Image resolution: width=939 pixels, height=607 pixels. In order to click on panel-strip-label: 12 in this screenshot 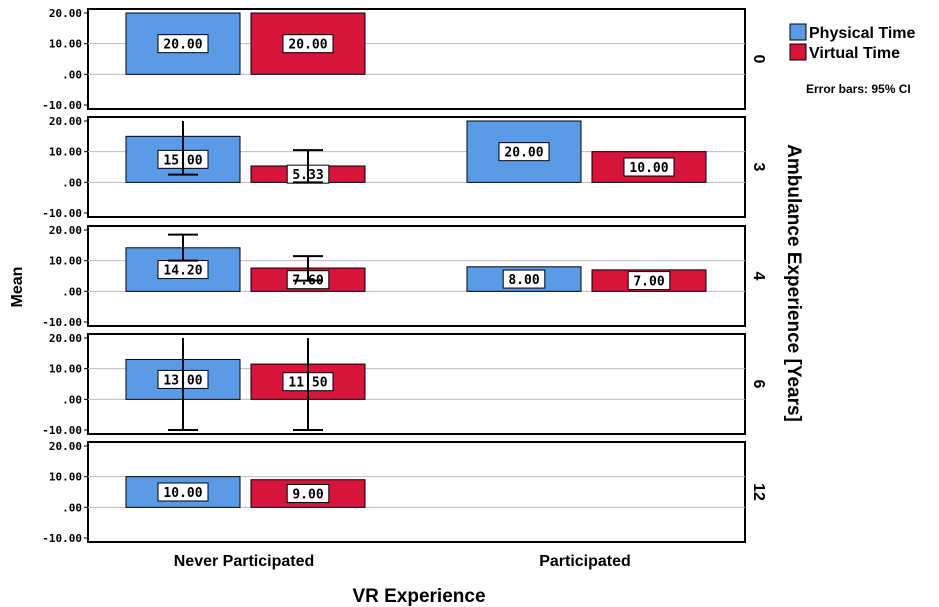, I will do `click(758, 492)`.